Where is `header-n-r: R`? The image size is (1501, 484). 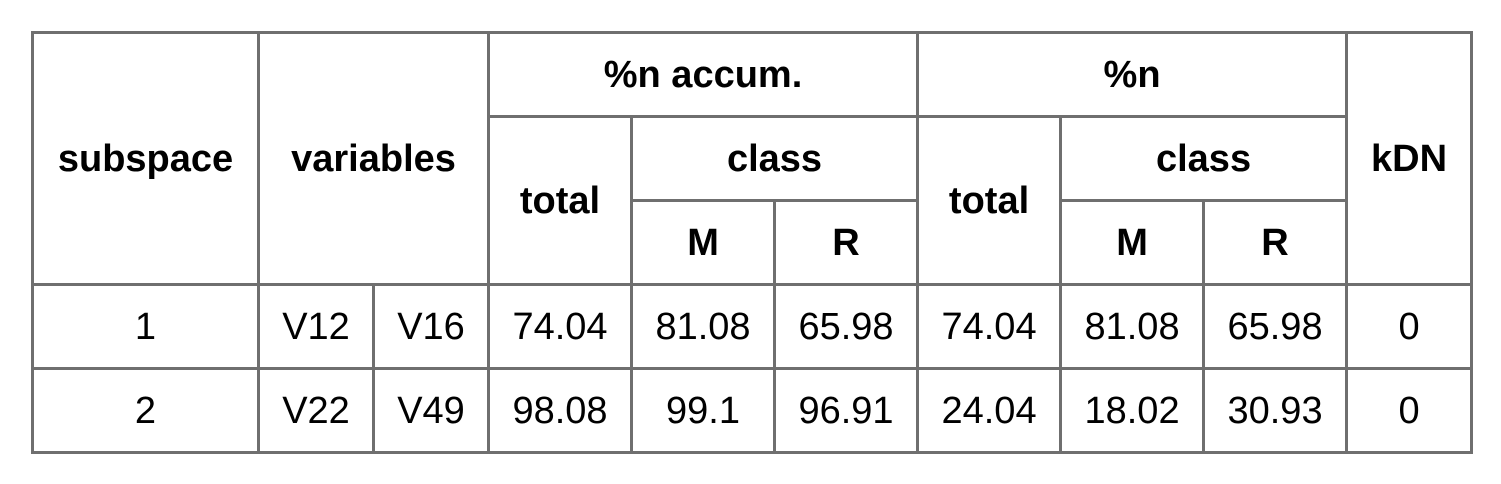 header-n-r: R is located at coordinates (1275, 242).